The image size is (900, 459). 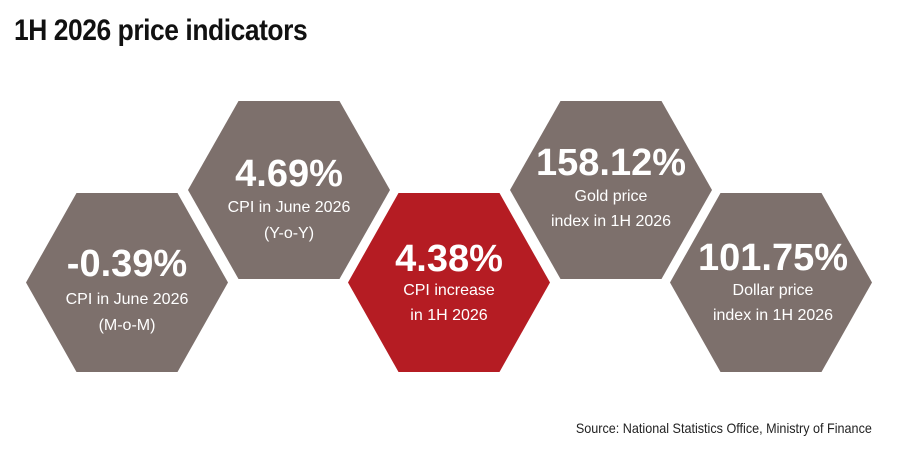 I want to click on hex-desc-line1: CPI increase, so click(x=449, y=290).